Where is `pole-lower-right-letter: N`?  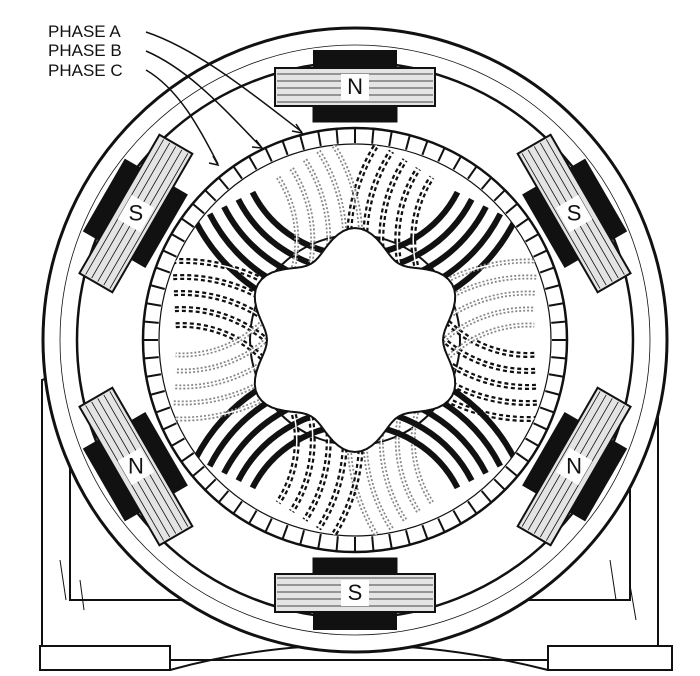
pole-lower-right-letter: N is located at coordinates (574, 466).